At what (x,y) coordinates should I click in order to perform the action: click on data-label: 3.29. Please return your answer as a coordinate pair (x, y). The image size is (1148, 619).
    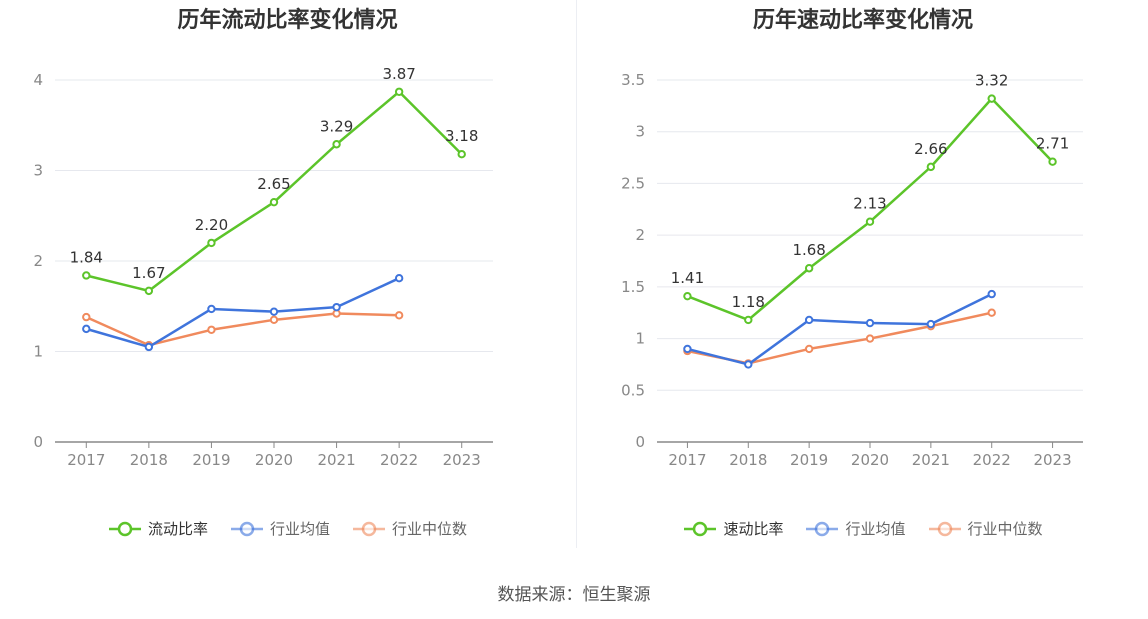
    Looking at the image, I should click on (336, 126).